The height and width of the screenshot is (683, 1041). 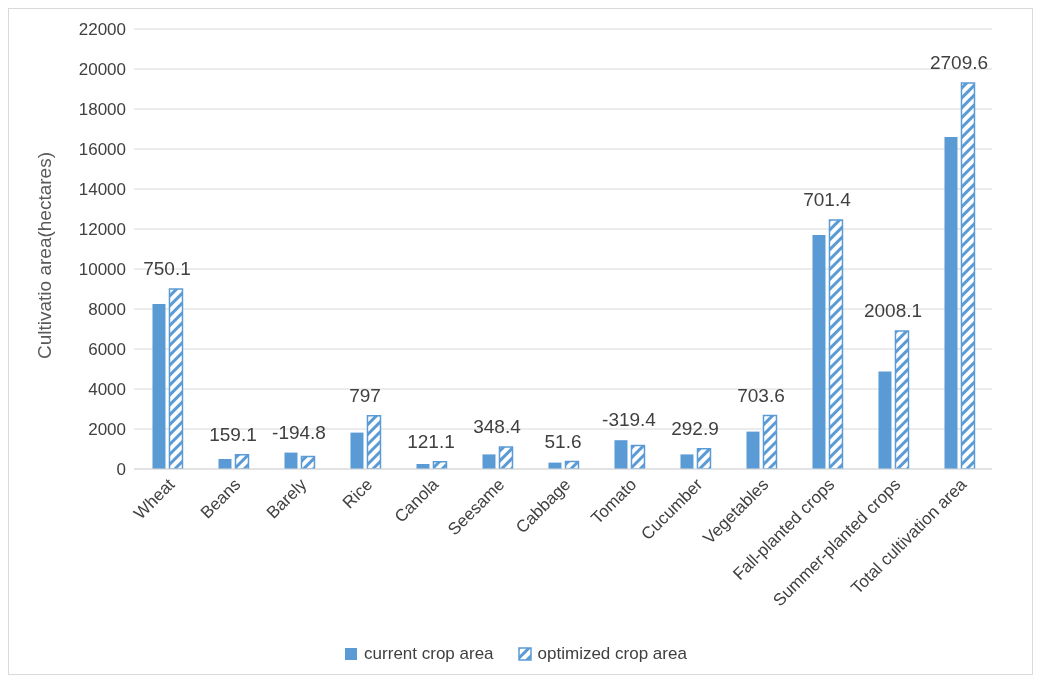 I want to click on annotation: 750.1, so click(x=167, y=268).